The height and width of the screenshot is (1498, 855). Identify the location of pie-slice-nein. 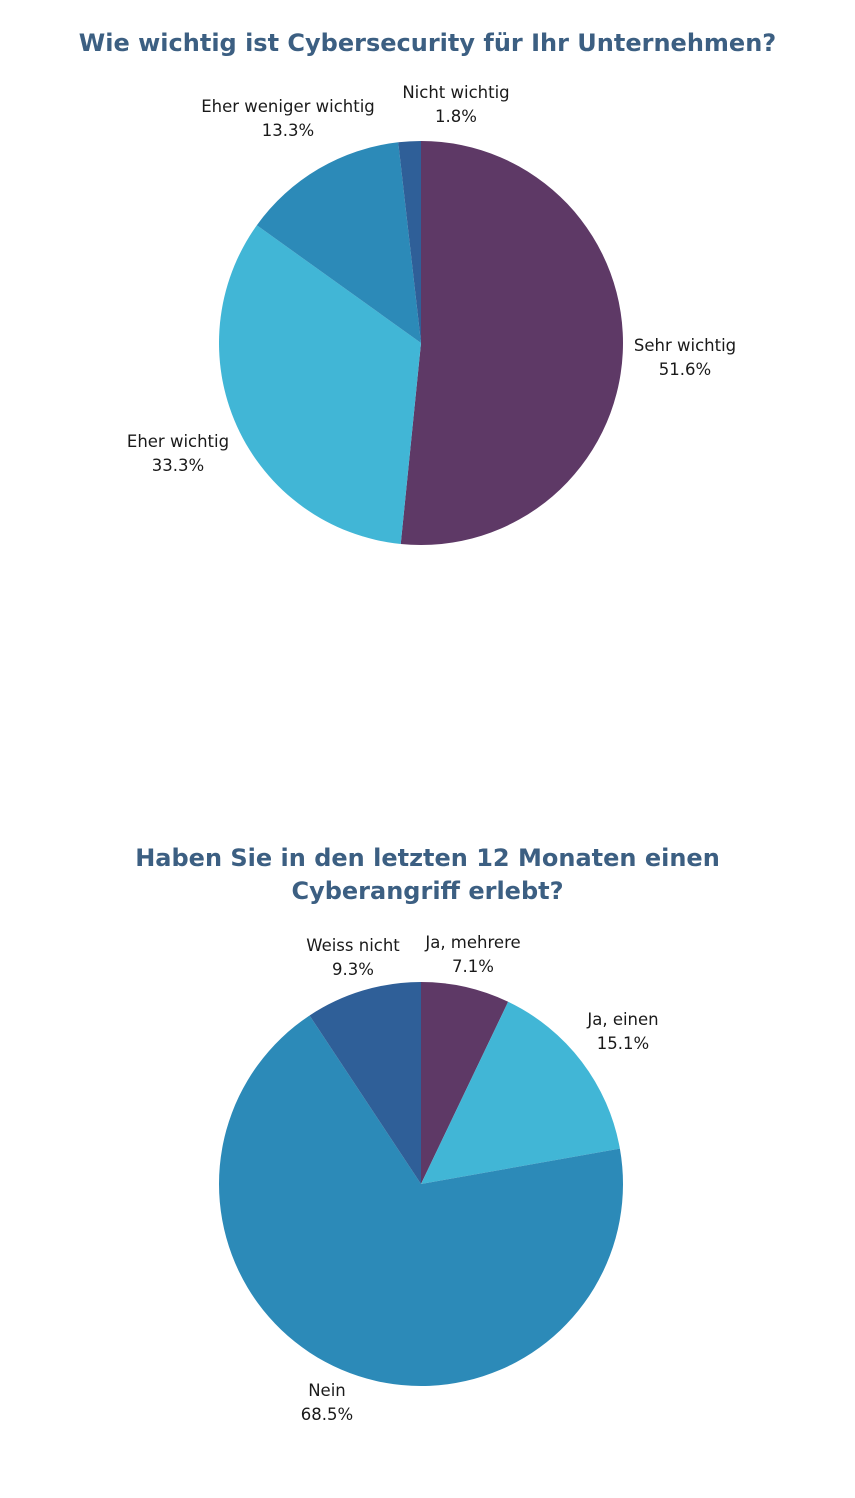
(421, 1200).